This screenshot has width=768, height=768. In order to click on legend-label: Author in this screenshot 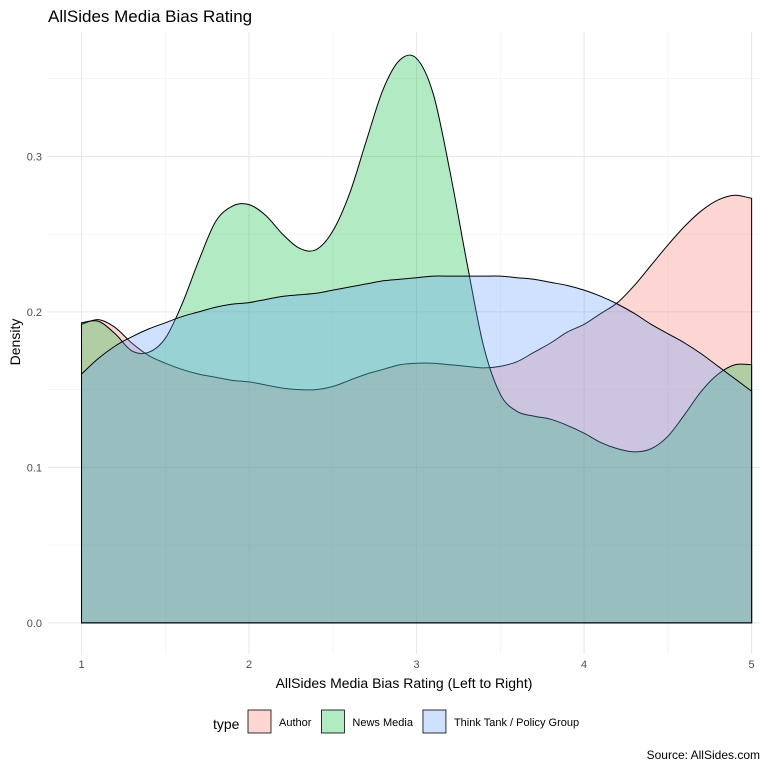, I will do `click(295, 723)`.